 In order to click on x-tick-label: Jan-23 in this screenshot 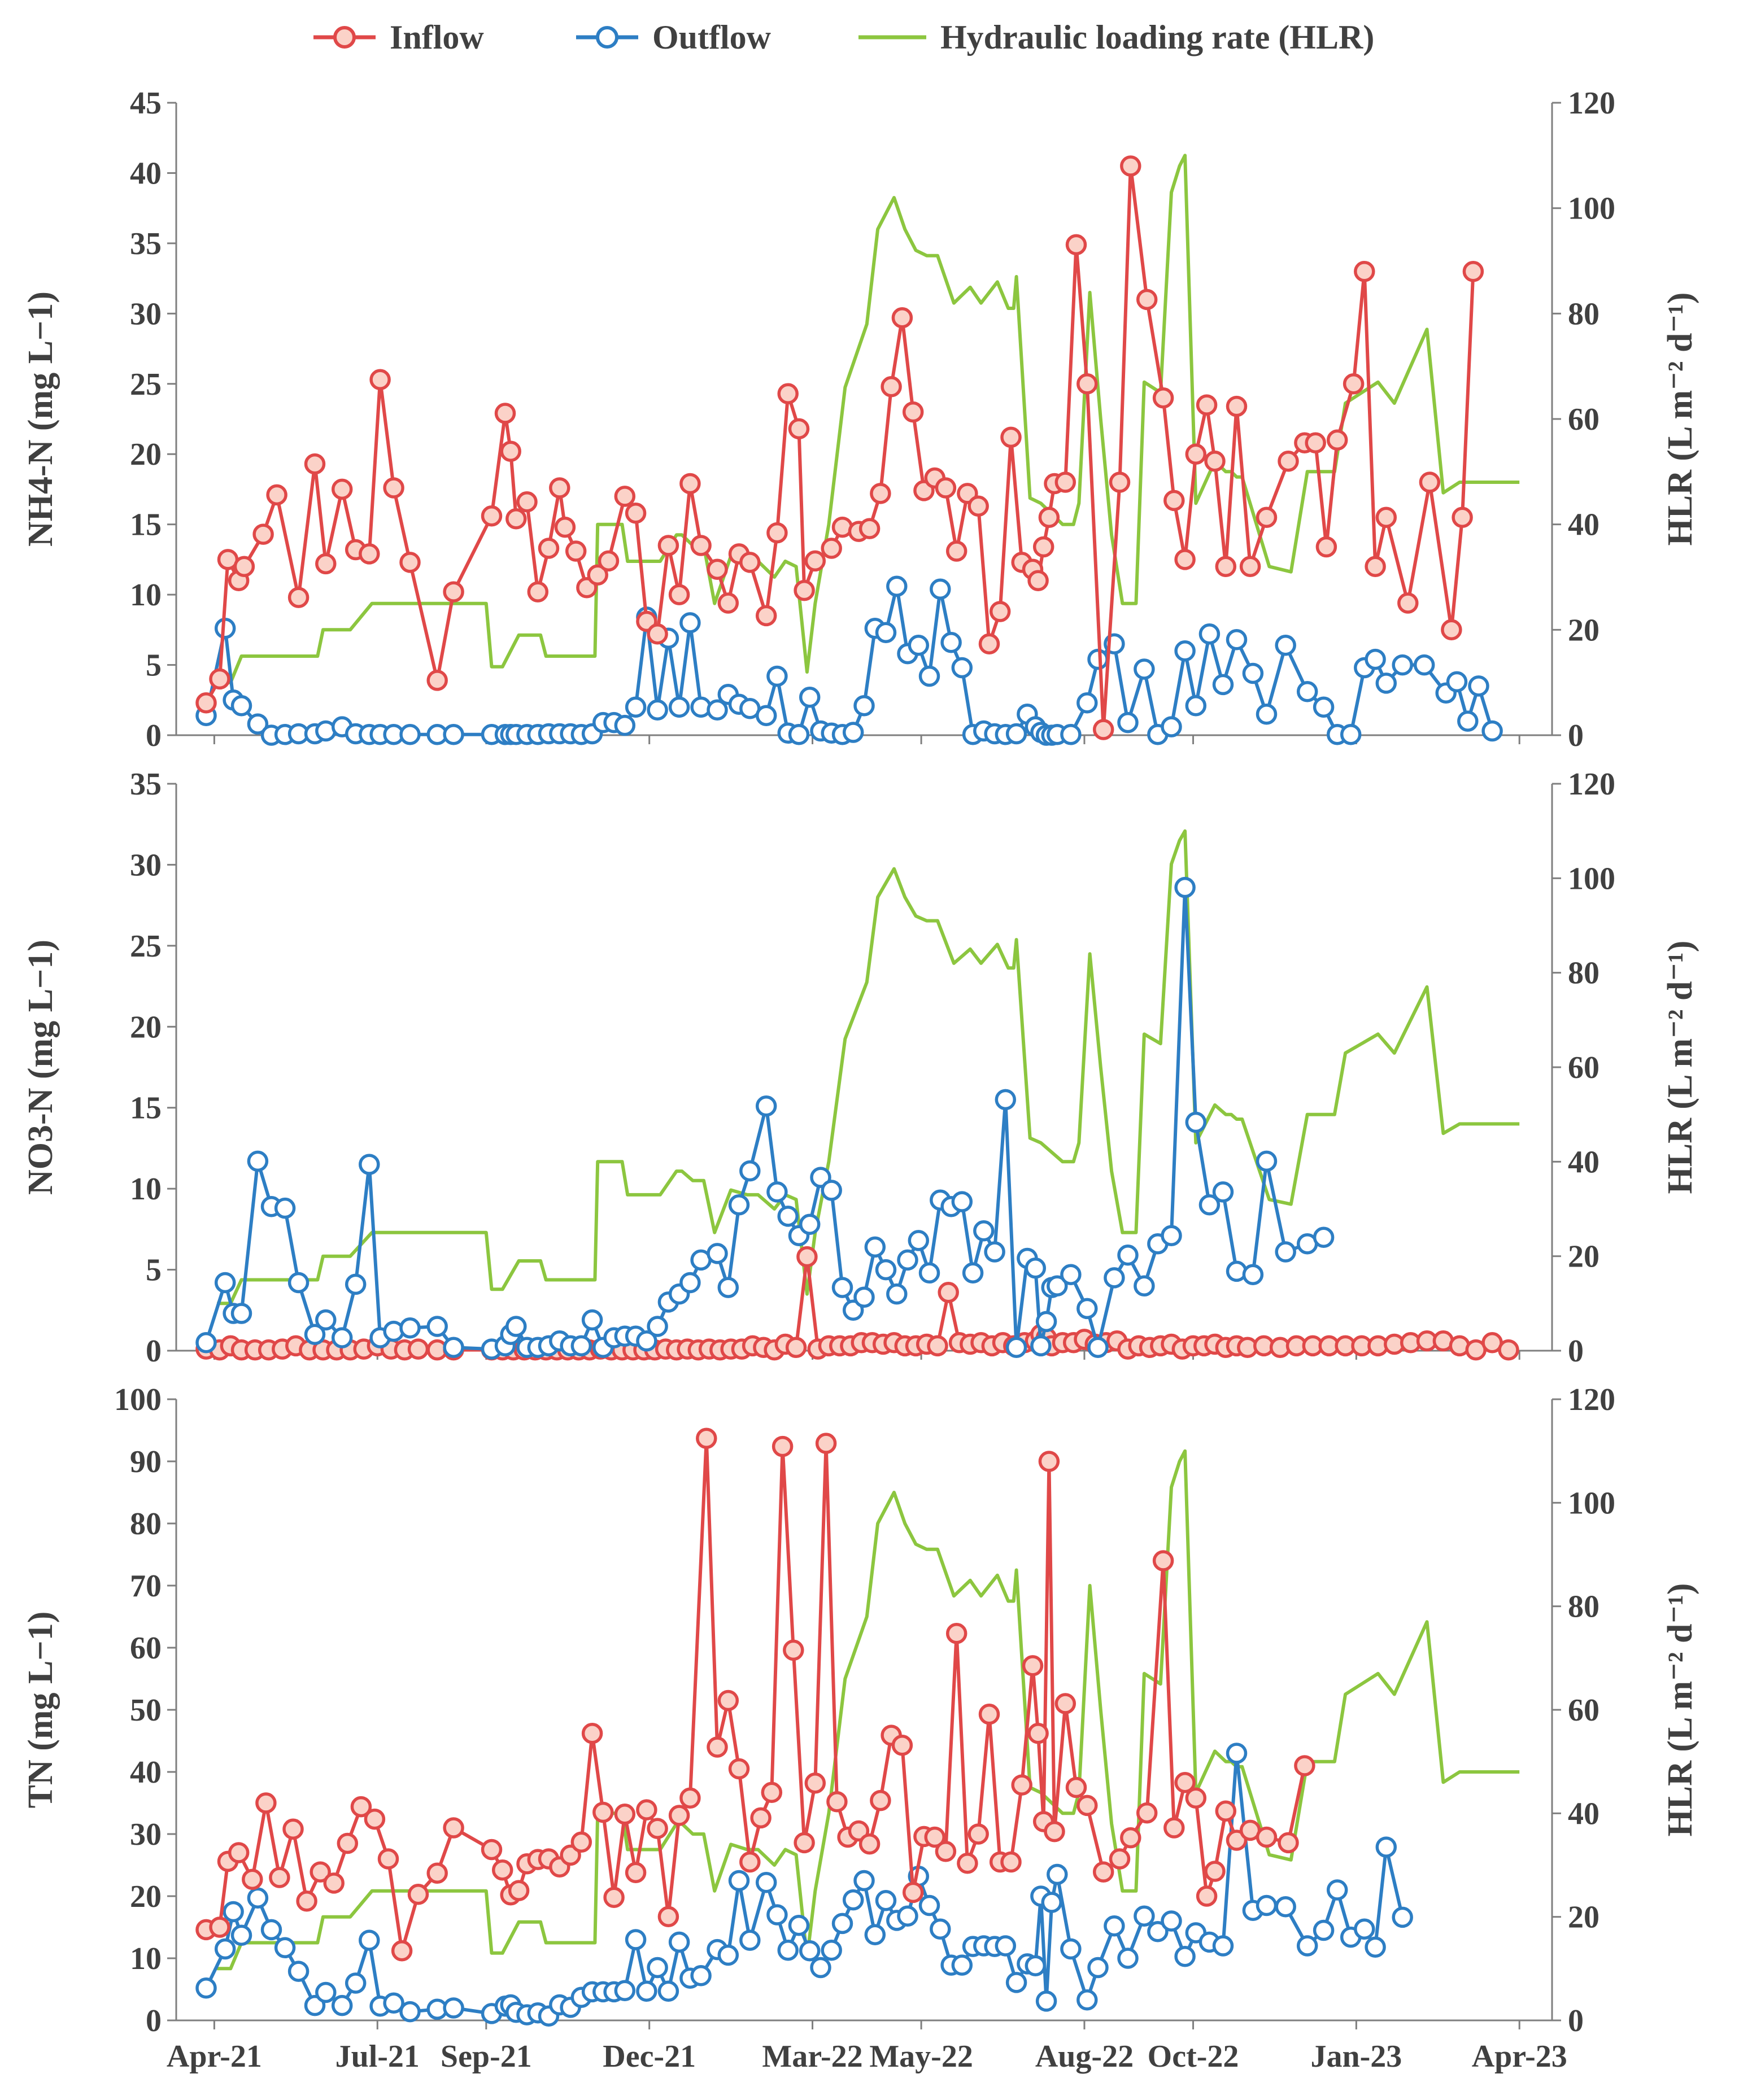, I will do `click(1356, 2056)`.